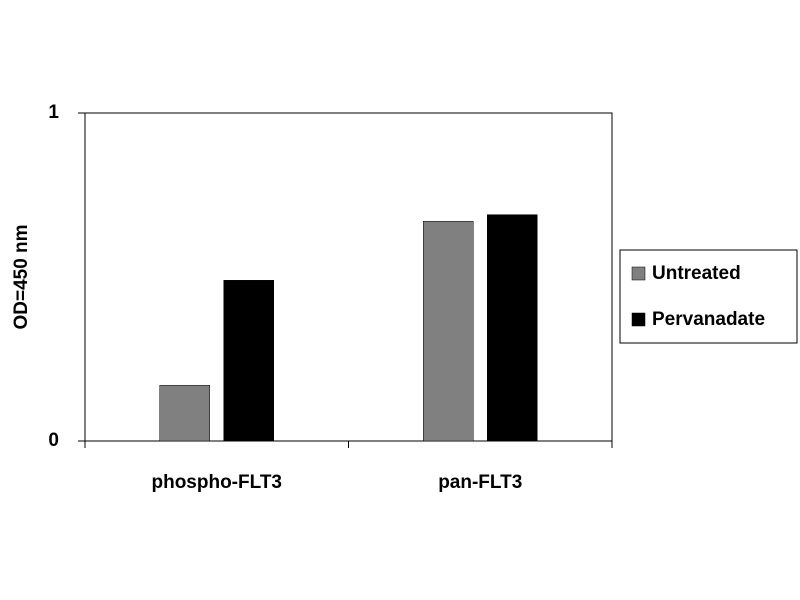  I want to click on y-tick-label: 0, so click(53, 440).